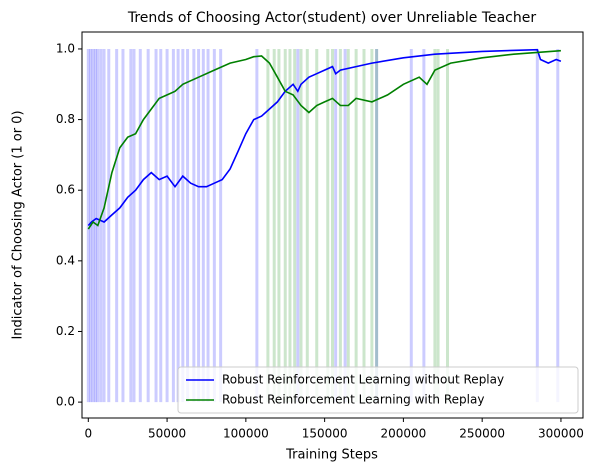  I want to click on legend-box, so click(378, 390).